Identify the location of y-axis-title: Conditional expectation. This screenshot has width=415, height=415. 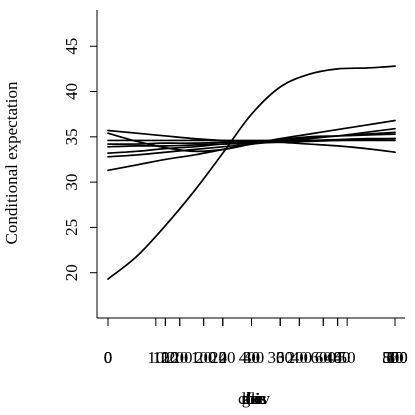
(11, 162).